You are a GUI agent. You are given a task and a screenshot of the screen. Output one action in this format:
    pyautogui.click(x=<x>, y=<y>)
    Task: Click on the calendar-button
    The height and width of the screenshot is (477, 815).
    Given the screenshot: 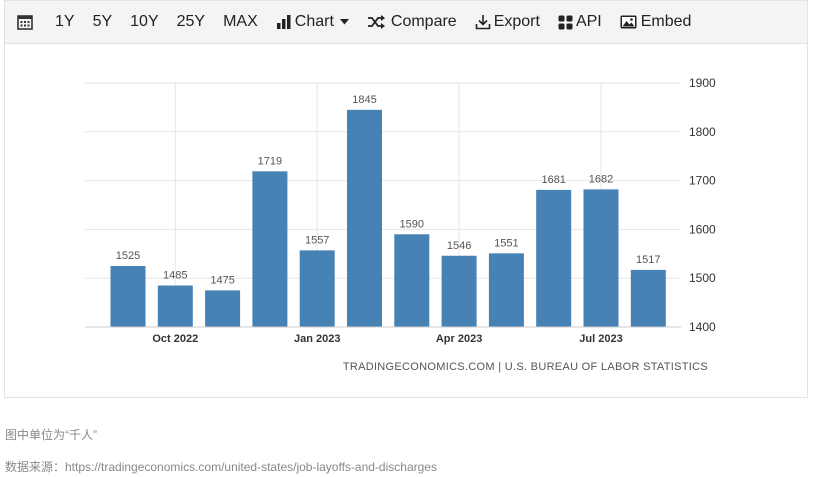 What is the action you would take?
    pyautogui.click(x=25, y=22)
    